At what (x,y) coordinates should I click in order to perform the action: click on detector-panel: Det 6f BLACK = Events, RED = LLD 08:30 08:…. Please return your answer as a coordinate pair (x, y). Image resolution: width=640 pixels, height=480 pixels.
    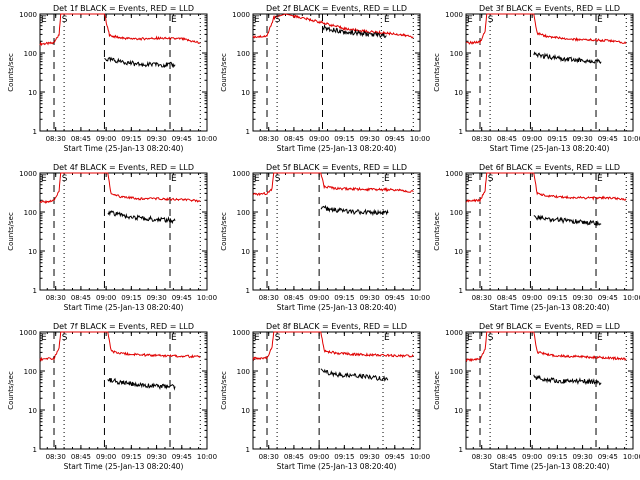
    Looking at the image, I should click on (536, 237).